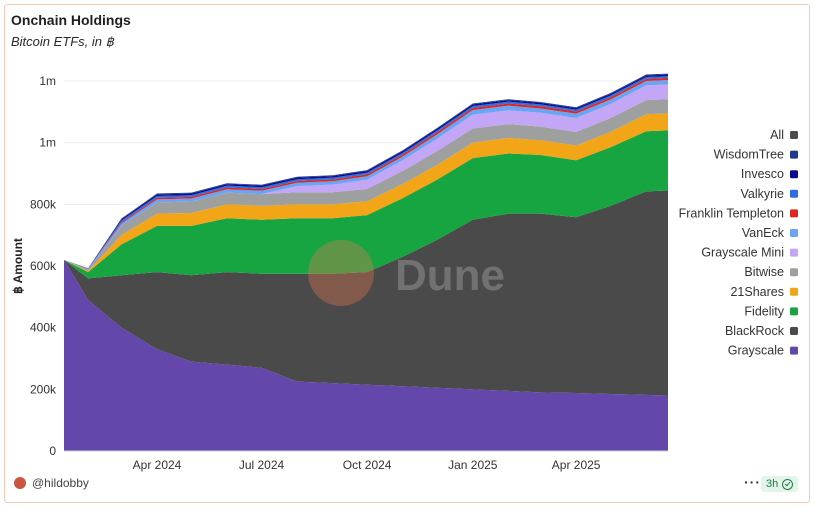  I want to click on watermark: Dune, so click(450, 275).